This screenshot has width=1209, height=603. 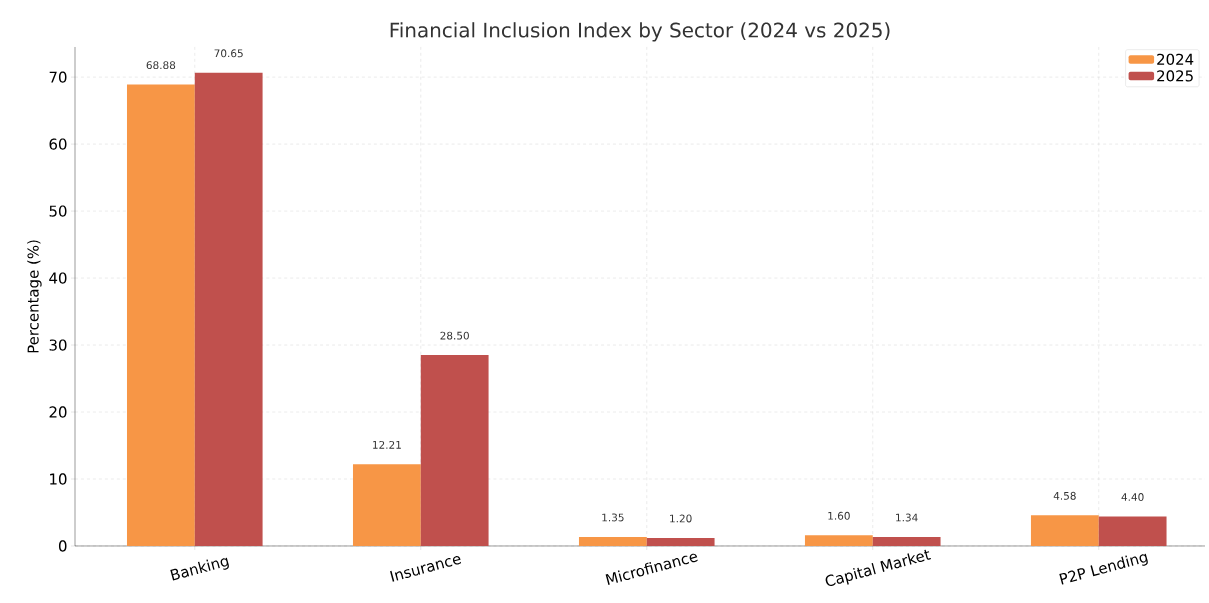 What do you see at coordinates (58, 278) in the screenshot?
I see `y-tick-label: 40` at bounding box center [58, 278].